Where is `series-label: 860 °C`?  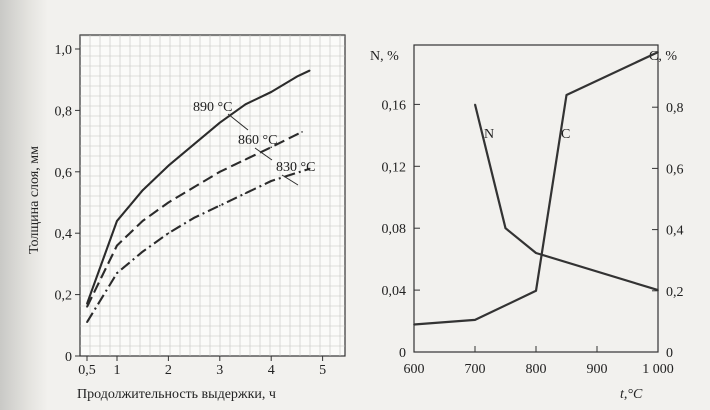 series-label: 860 °C is located at coordinates (257, 140).